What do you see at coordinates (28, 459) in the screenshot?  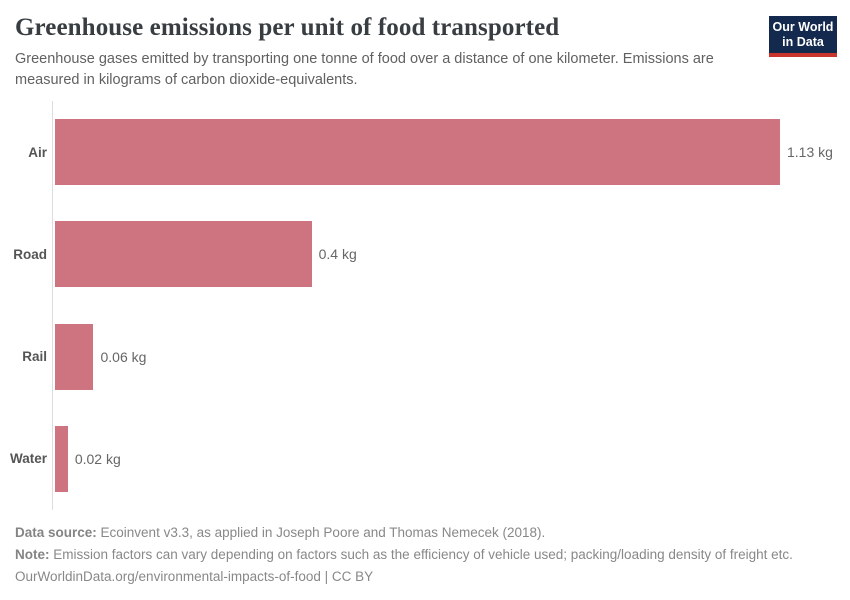 I see `category-label-water: Water` at bounding box center [28, 459].